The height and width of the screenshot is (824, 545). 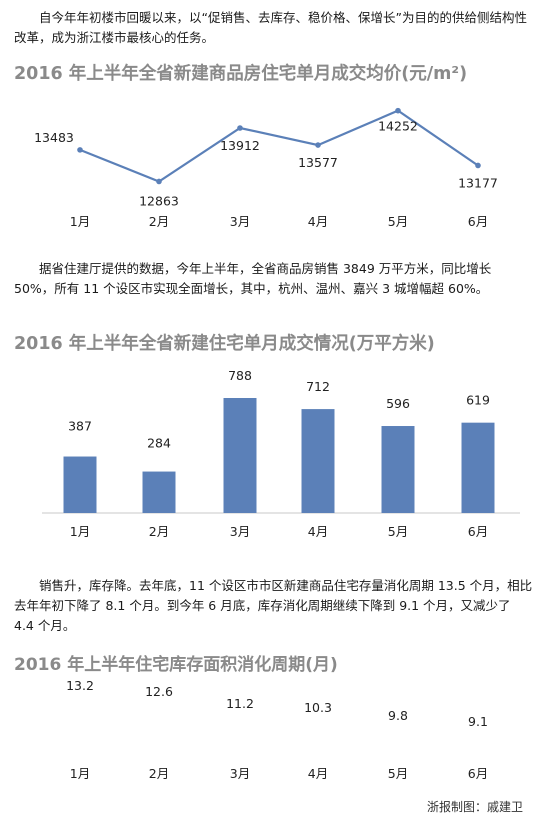 What do you see at coordinates (398, 221) in the screenshot?
I see `price-month-label: 5月` at bounding box center [398, 221].